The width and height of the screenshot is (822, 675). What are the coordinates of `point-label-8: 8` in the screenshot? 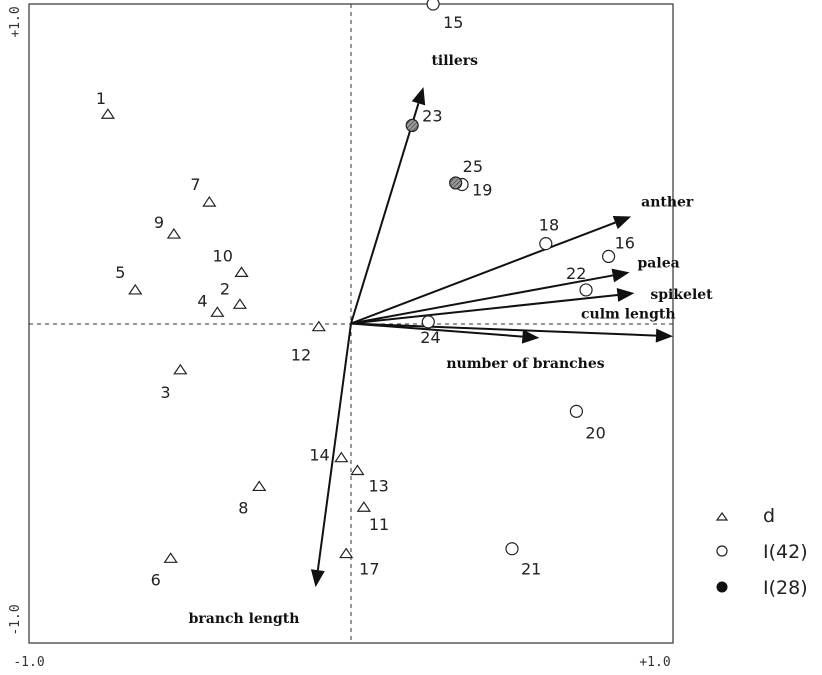 It's located at (243, 507).